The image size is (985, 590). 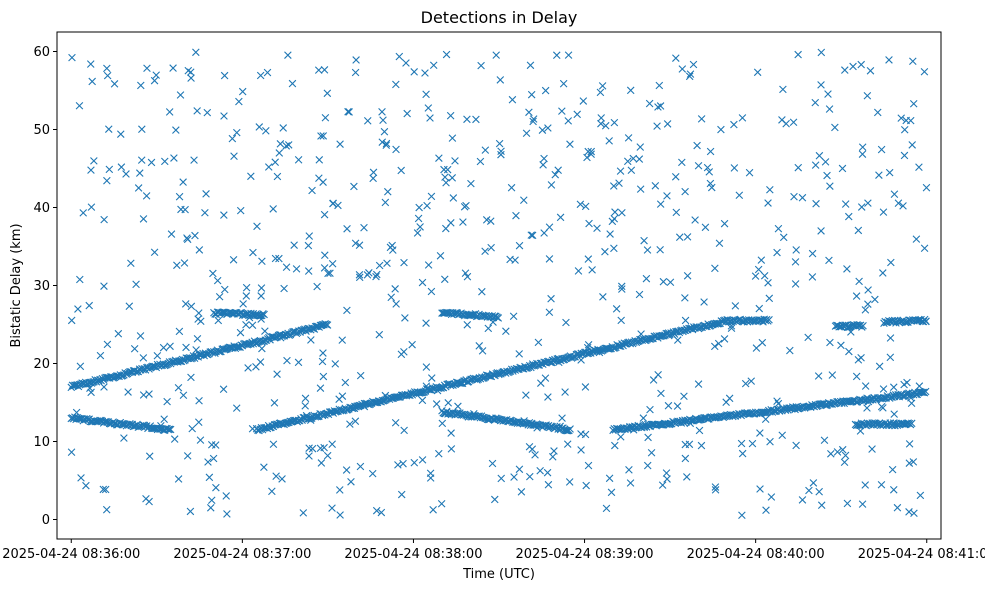 I want to click on x-axis-label: Time (UTC), so click(x=498, y=574).